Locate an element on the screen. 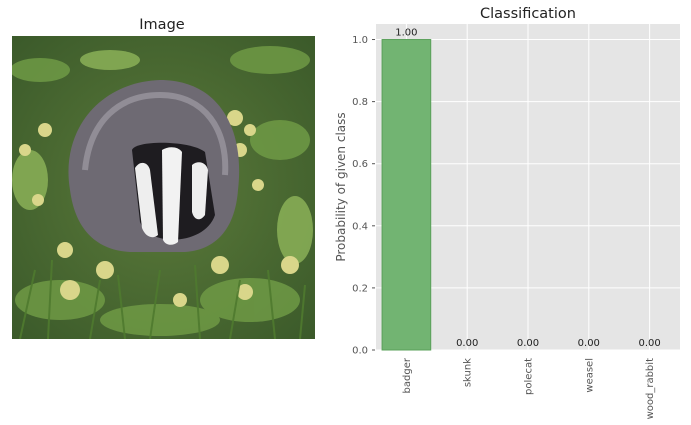  x-tick-label: polecat is located at coordinates (529, 376).